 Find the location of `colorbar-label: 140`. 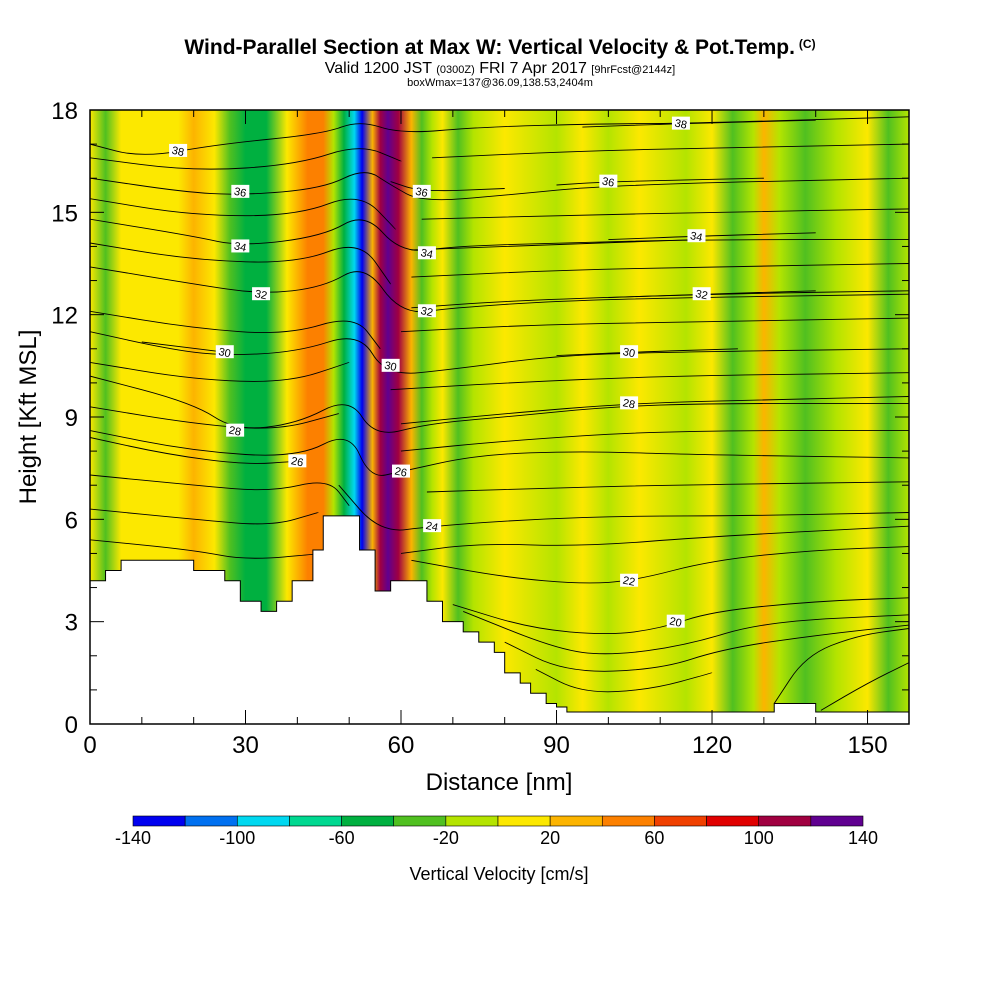

colorbar-label: 140 is located at coordinates (863, 838).